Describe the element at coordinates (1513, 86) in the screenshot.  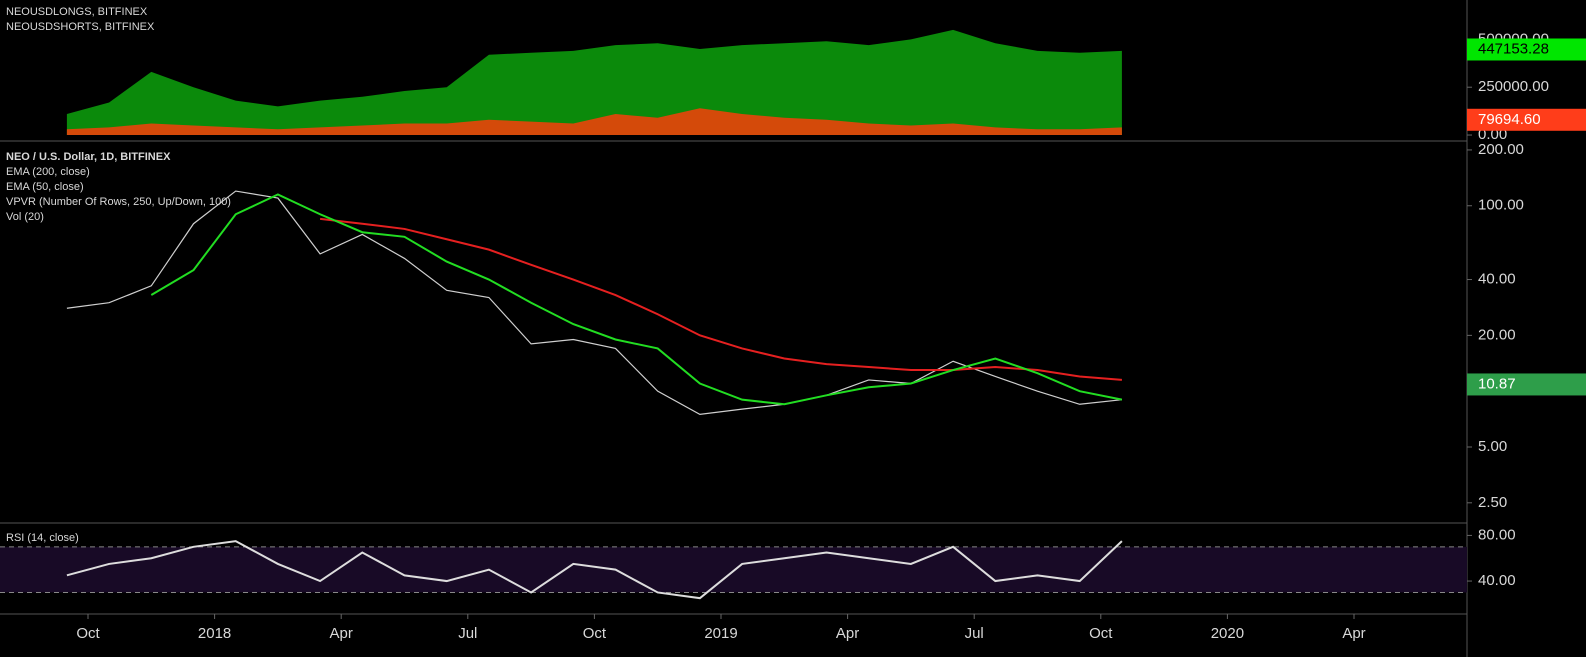
I see `y-tick-label: 250000.00` at that location.